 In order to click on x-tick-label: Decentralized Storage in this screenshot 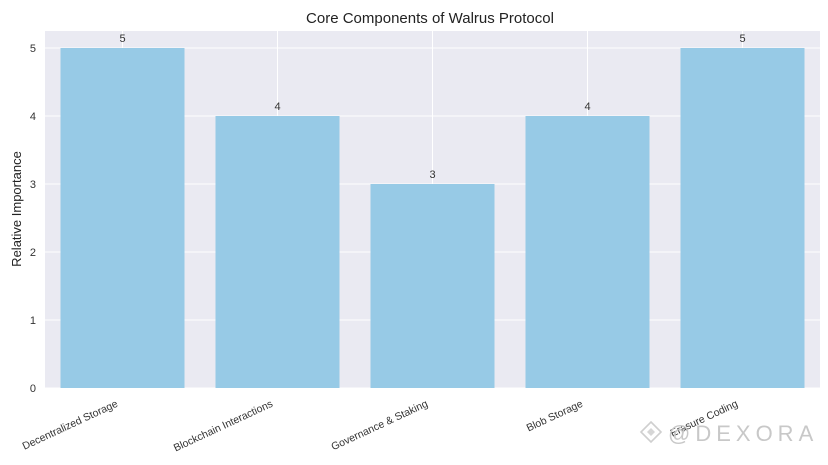, I will do `click(70, 425)`.